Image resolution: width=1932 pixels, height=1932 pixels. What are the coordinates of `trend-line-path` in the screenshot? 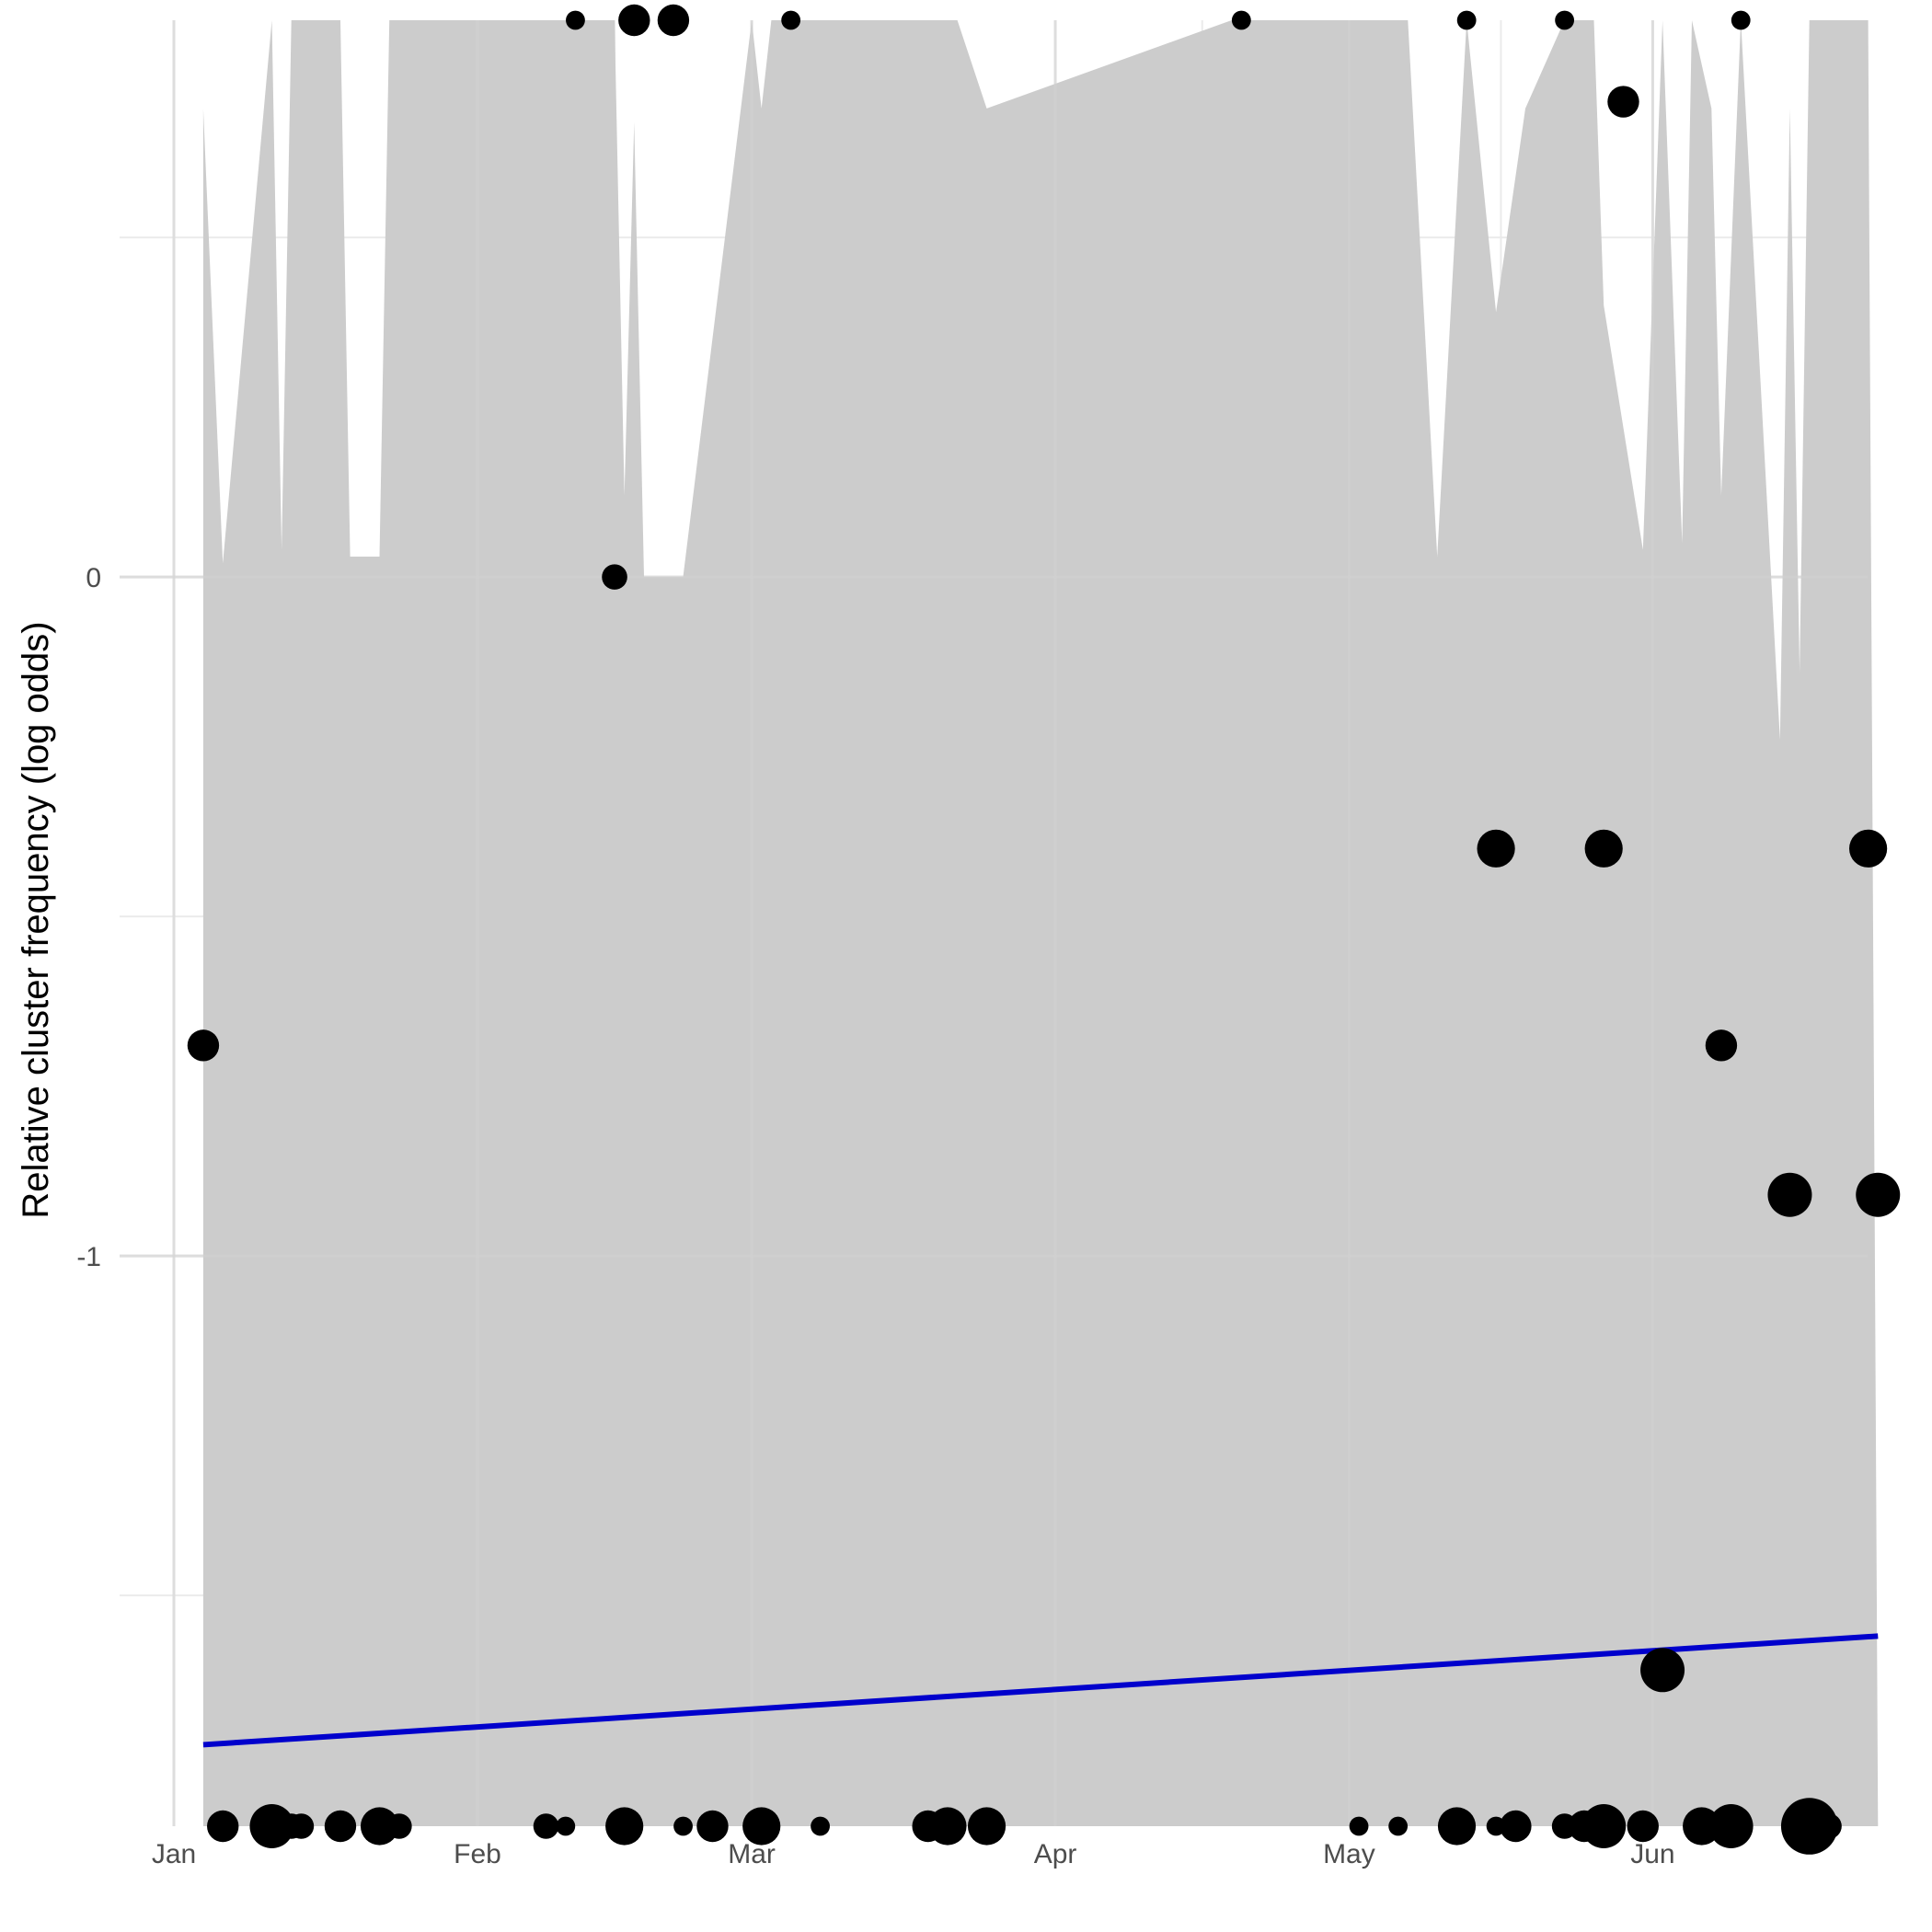 It's located at (1040, 1690).